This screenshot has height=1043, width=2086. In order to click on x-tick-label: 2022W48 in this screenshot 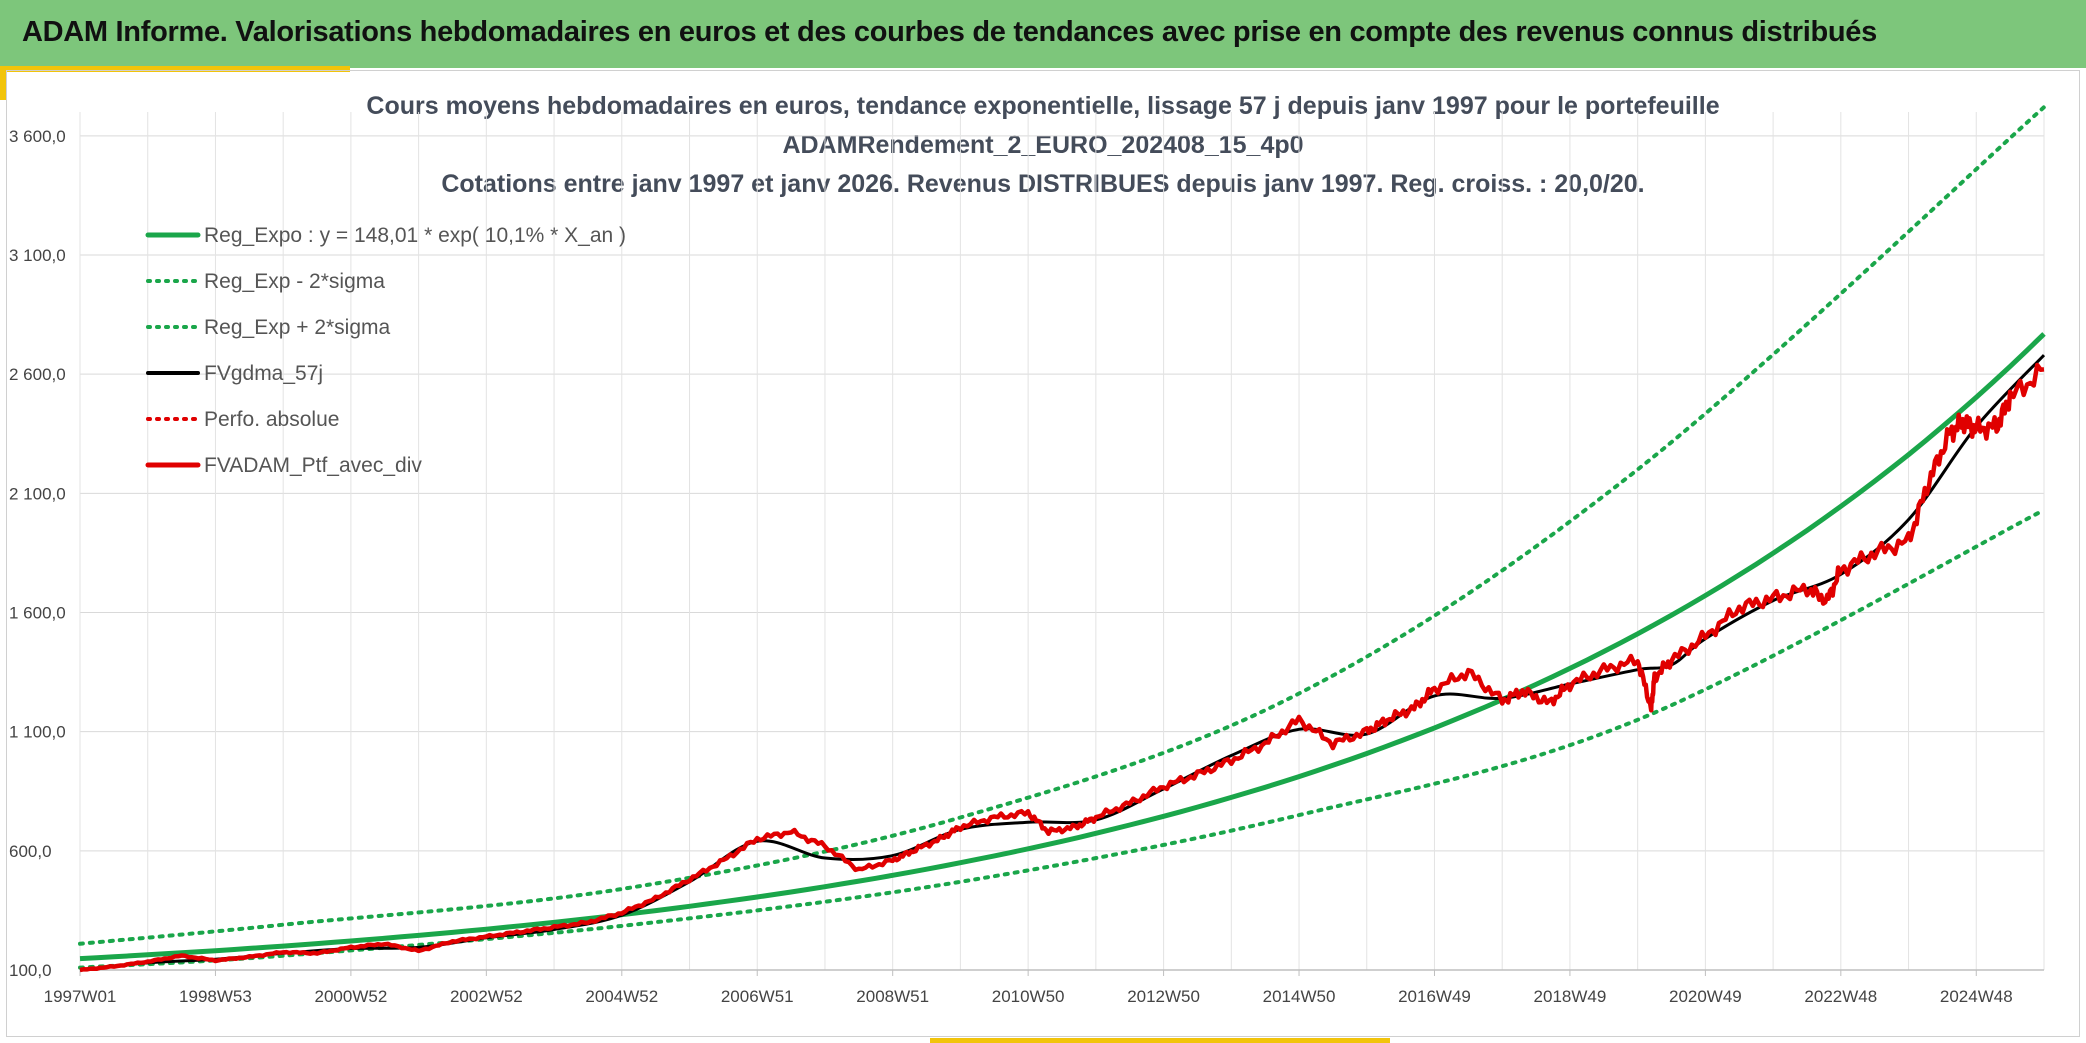, I will do `click(1840, 996)`.